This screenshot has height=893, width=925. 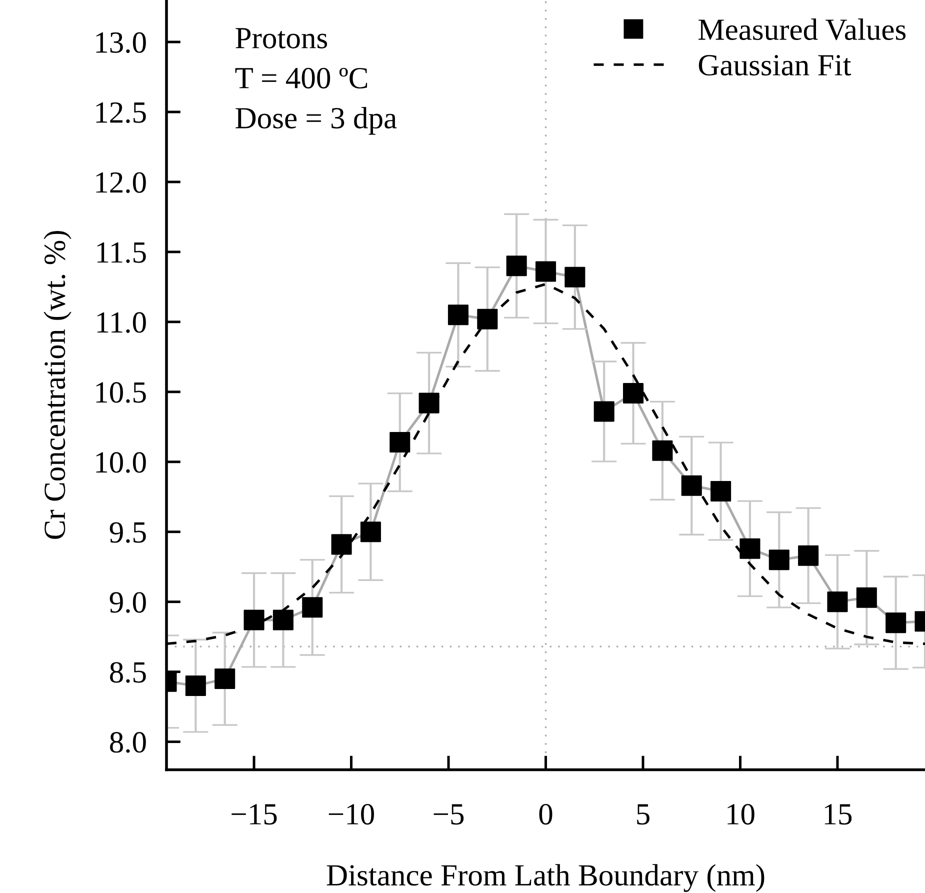 I want to click on y-tick-label: 10.5, so click(x=121, y=392).